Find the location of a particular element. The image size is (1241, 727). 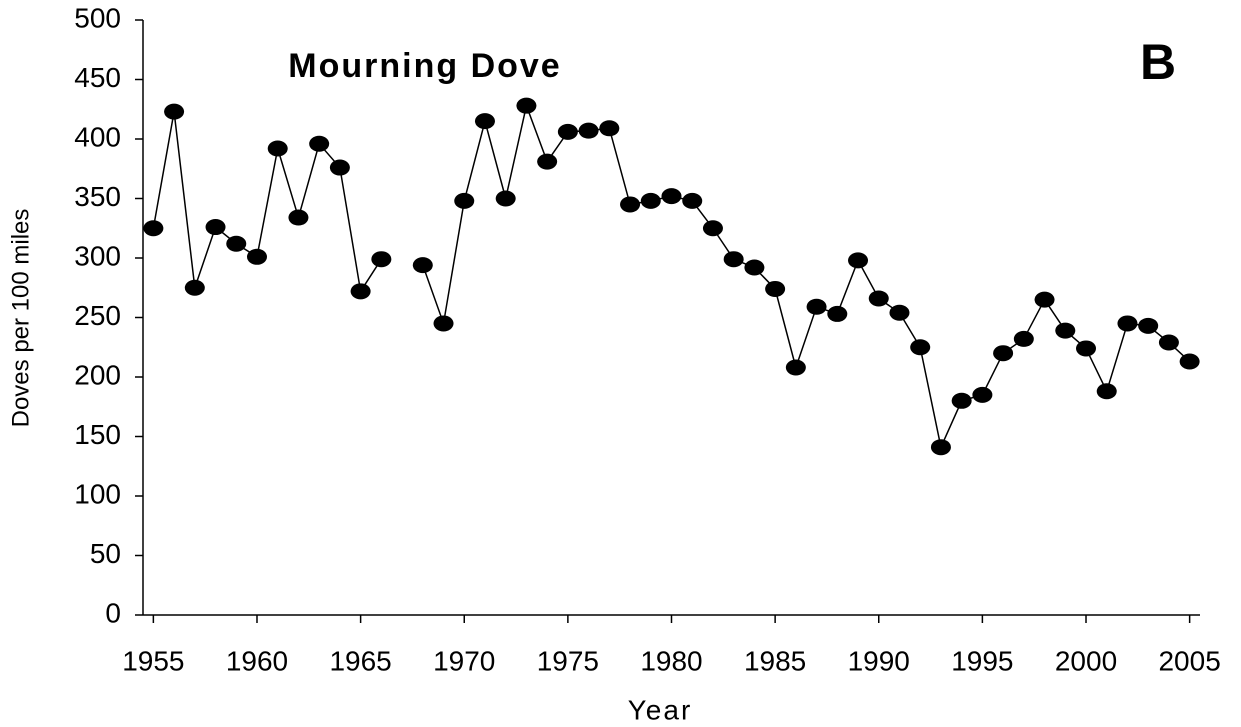

y-tick-label: 350 is located at coordinates (97, 196).